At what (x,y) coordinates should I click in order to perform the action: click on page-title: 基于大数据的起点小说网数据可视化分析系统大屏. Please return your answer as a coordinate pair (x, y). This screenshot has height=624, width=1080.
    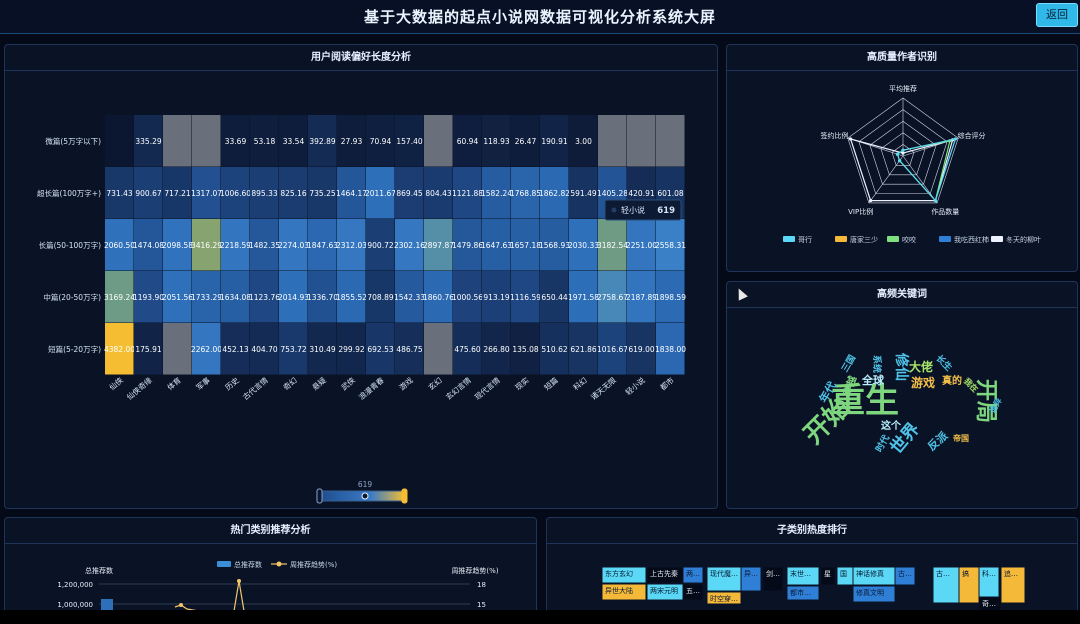
    Looking at the image, I should click on (539, 17).